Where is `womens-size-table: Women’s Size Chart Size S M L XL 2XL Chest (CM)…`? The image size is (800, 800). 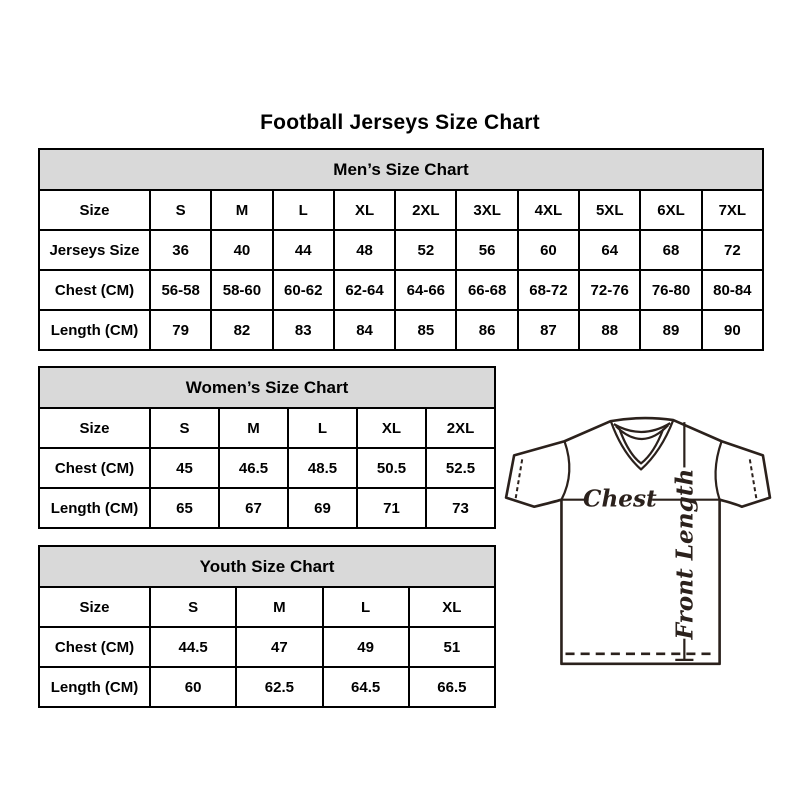
womens-size-table: Women’s Size Chart Size S M L XL 2XL Chest (CM)… is located at coordinates (267, 447).